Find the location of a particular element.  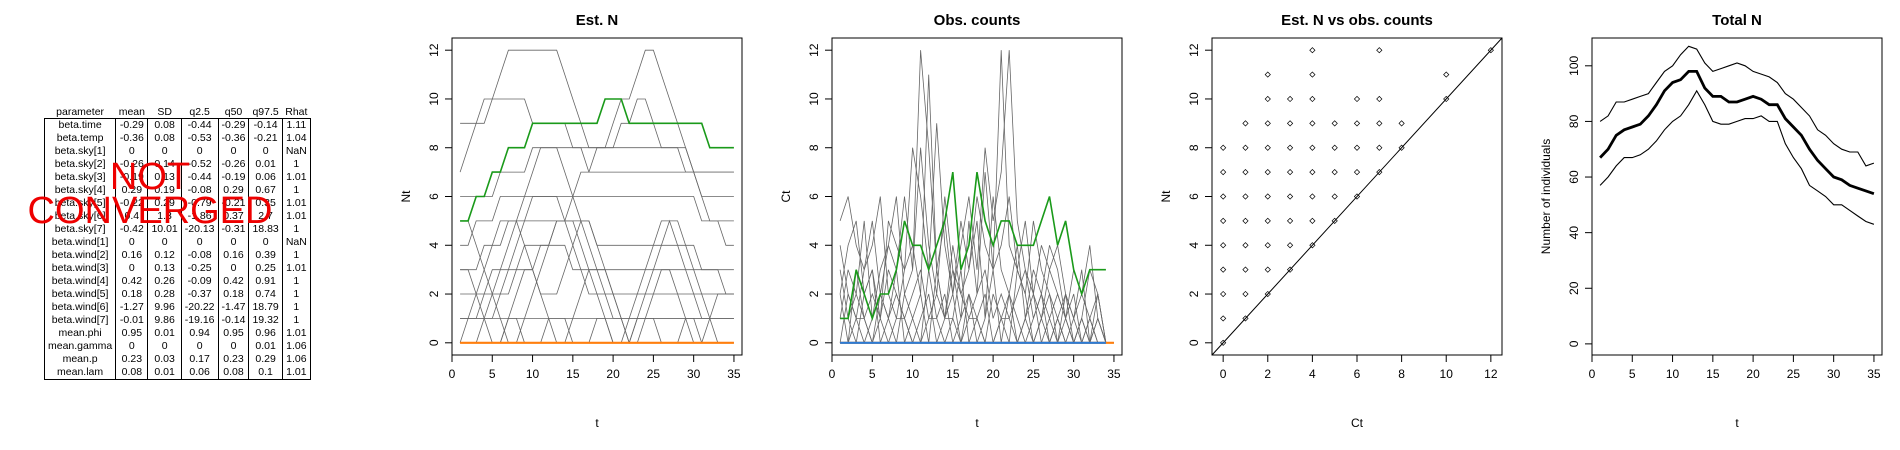

value-cell: -0.44 is located at coordinates (199, 177).